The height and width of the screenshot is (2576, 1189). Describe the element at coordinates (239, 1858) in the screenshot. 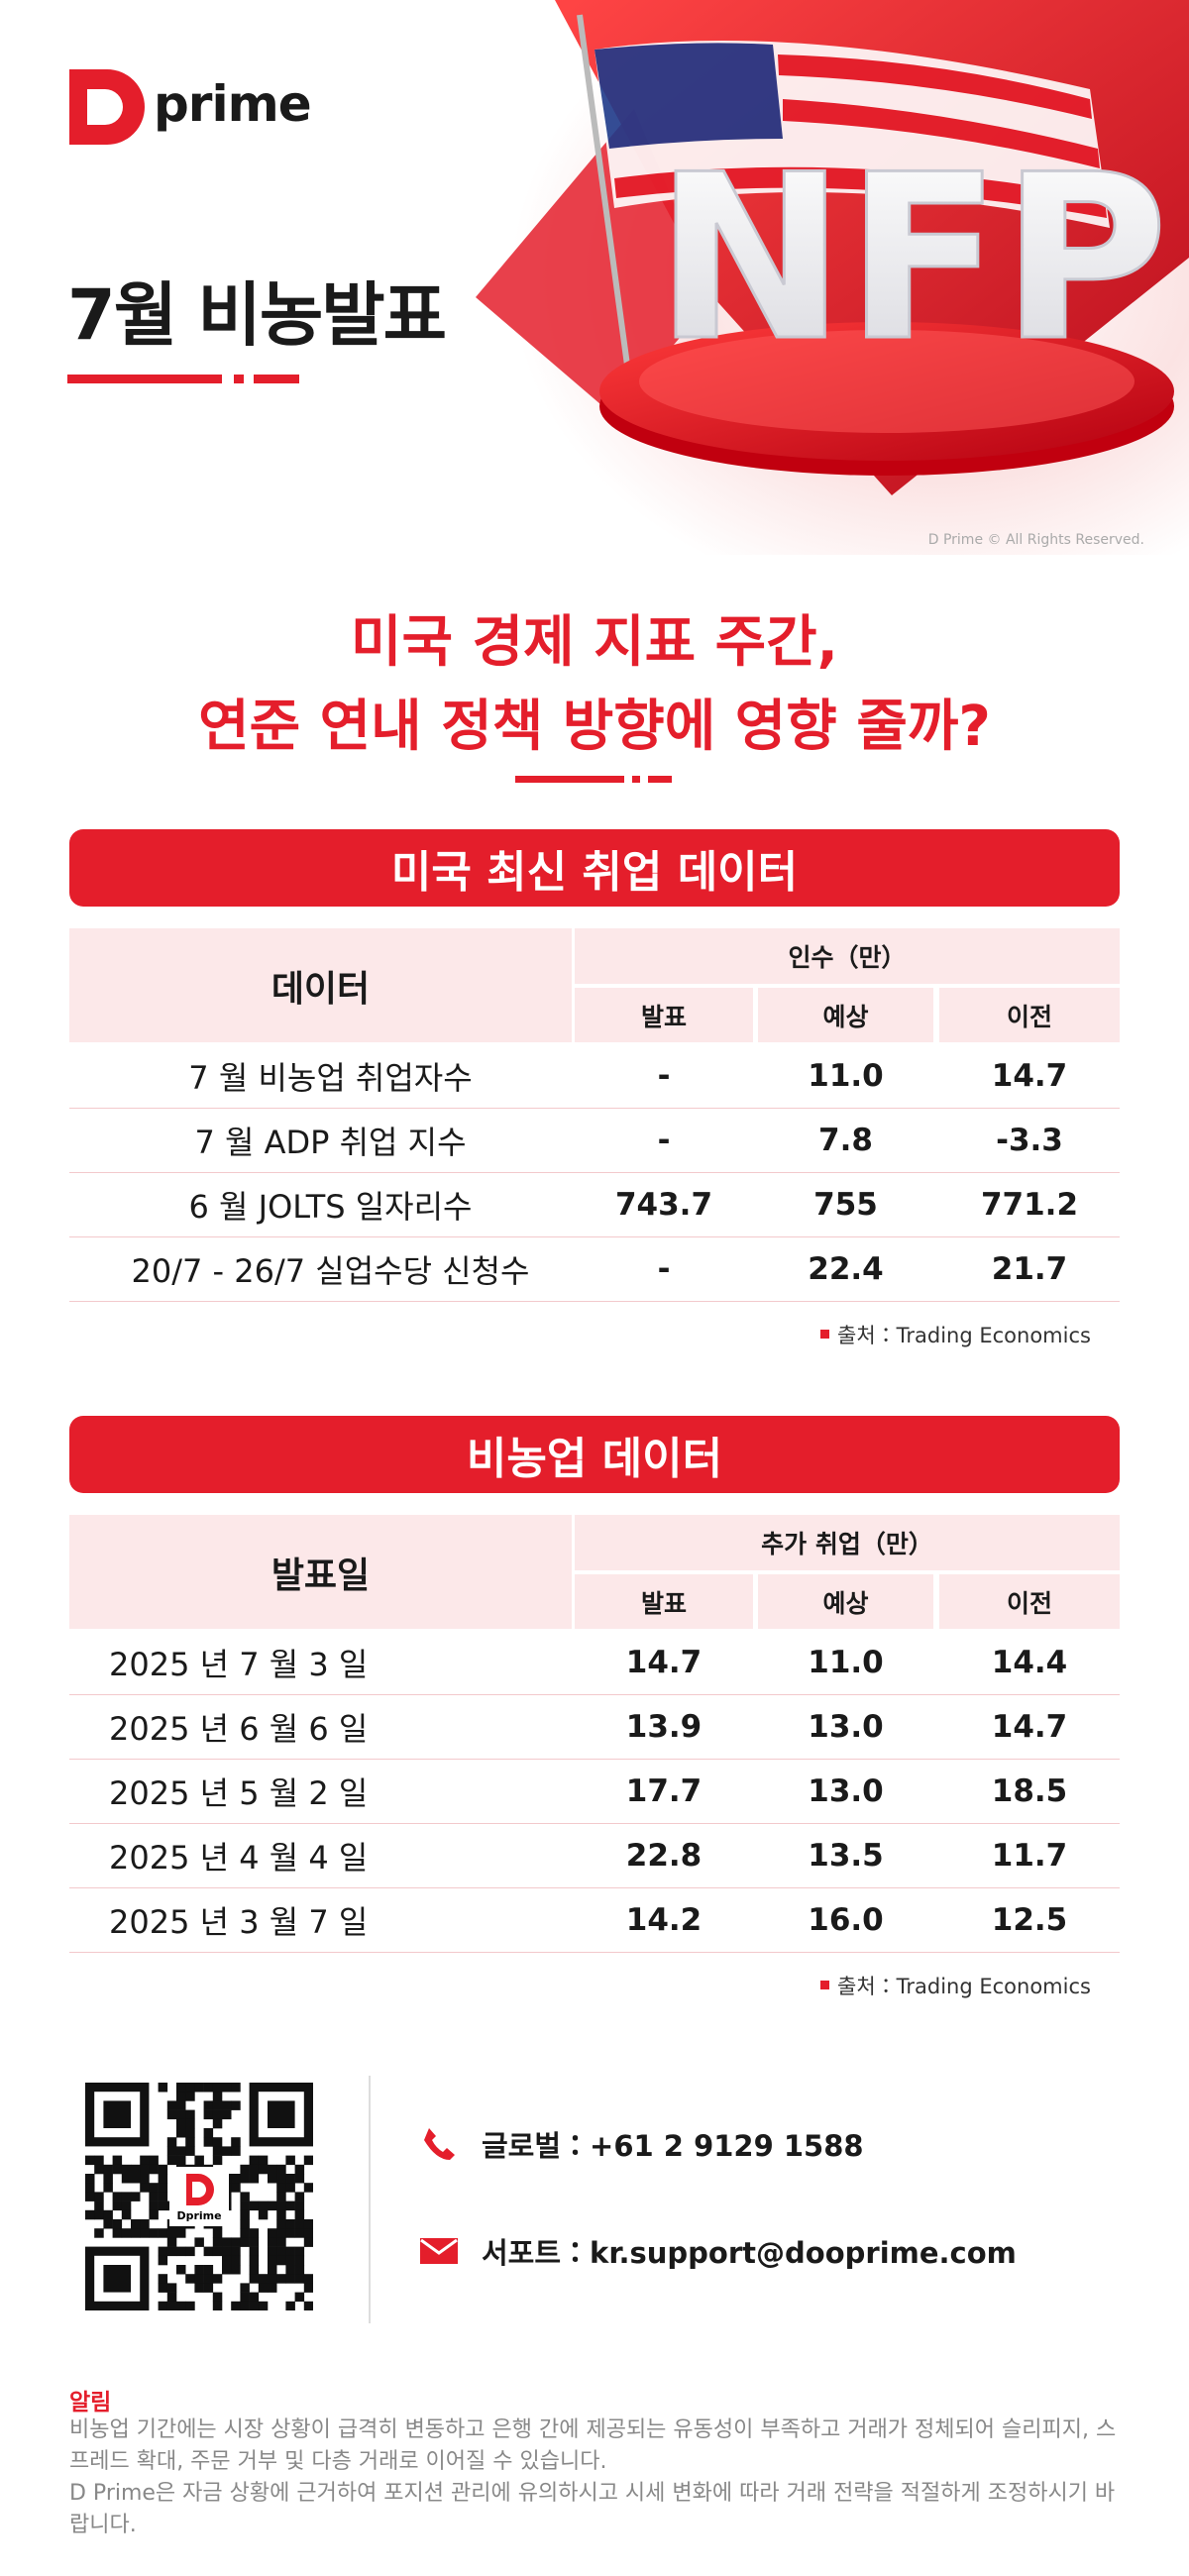

I see `row-label: 2025 년 4 월 4 일` at that location.